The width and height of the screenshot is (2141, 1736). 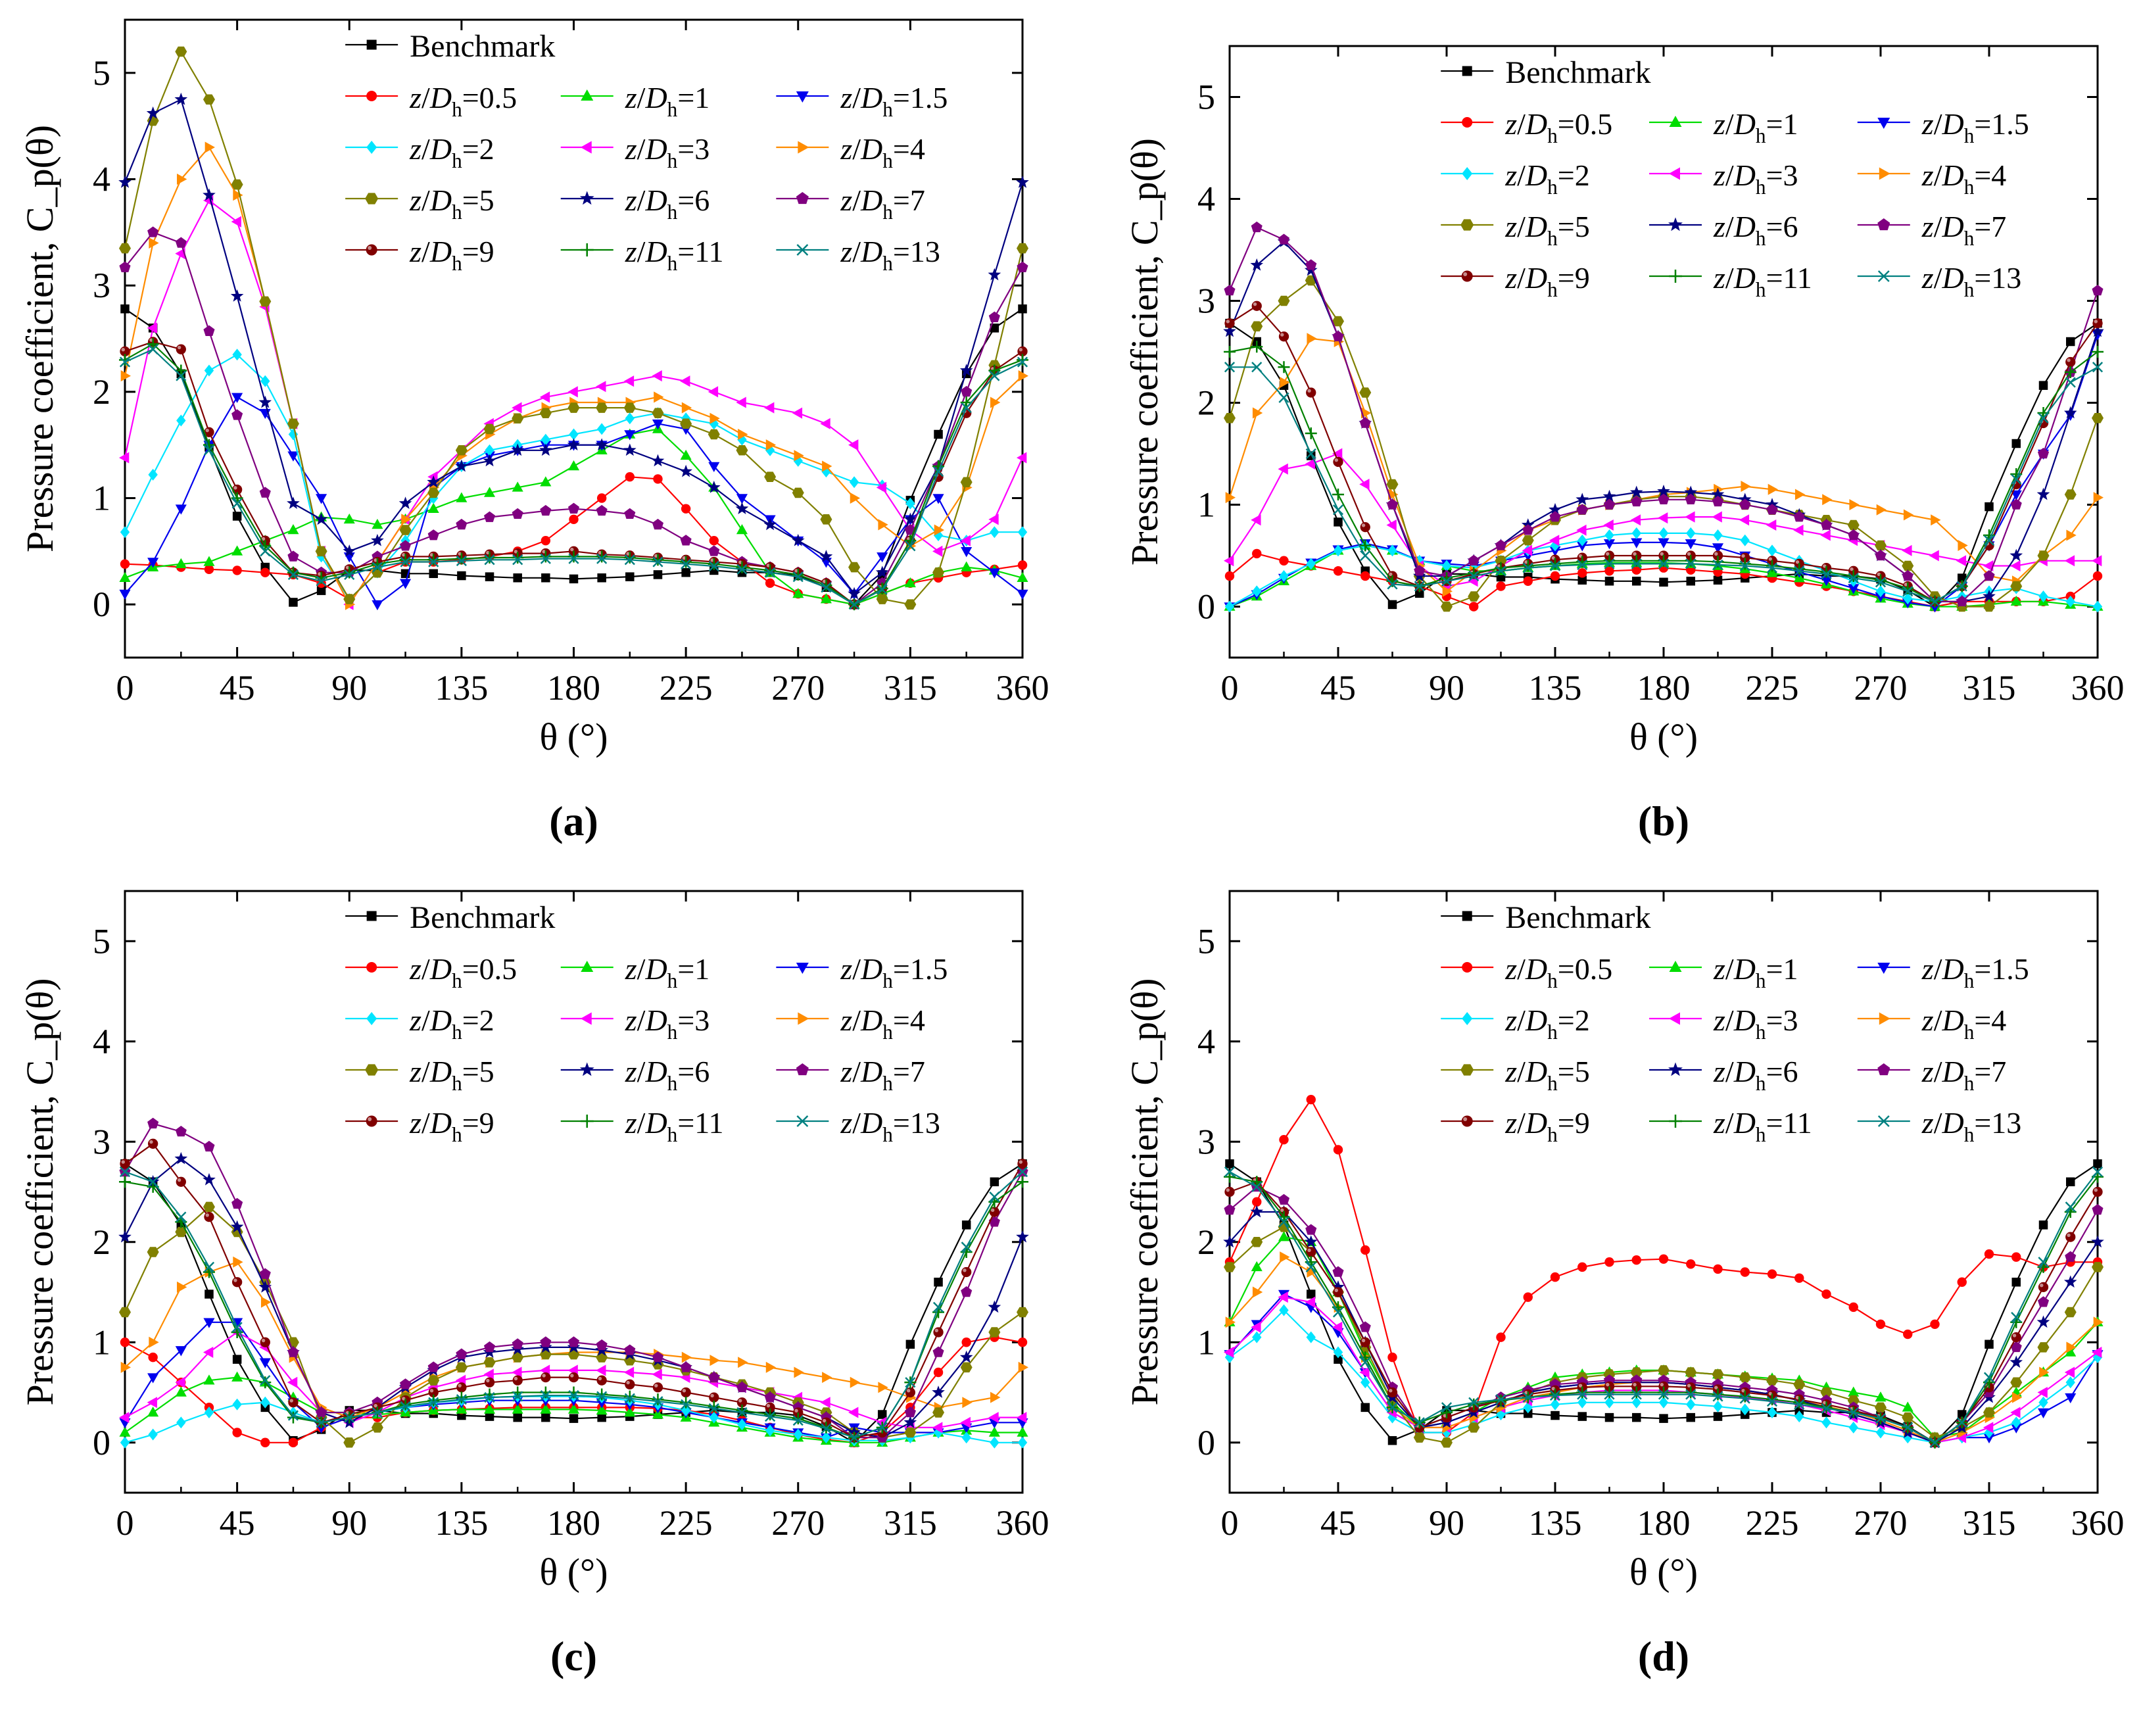 I want to click on x-tick-label: 315, so click(x=1989, y=688).